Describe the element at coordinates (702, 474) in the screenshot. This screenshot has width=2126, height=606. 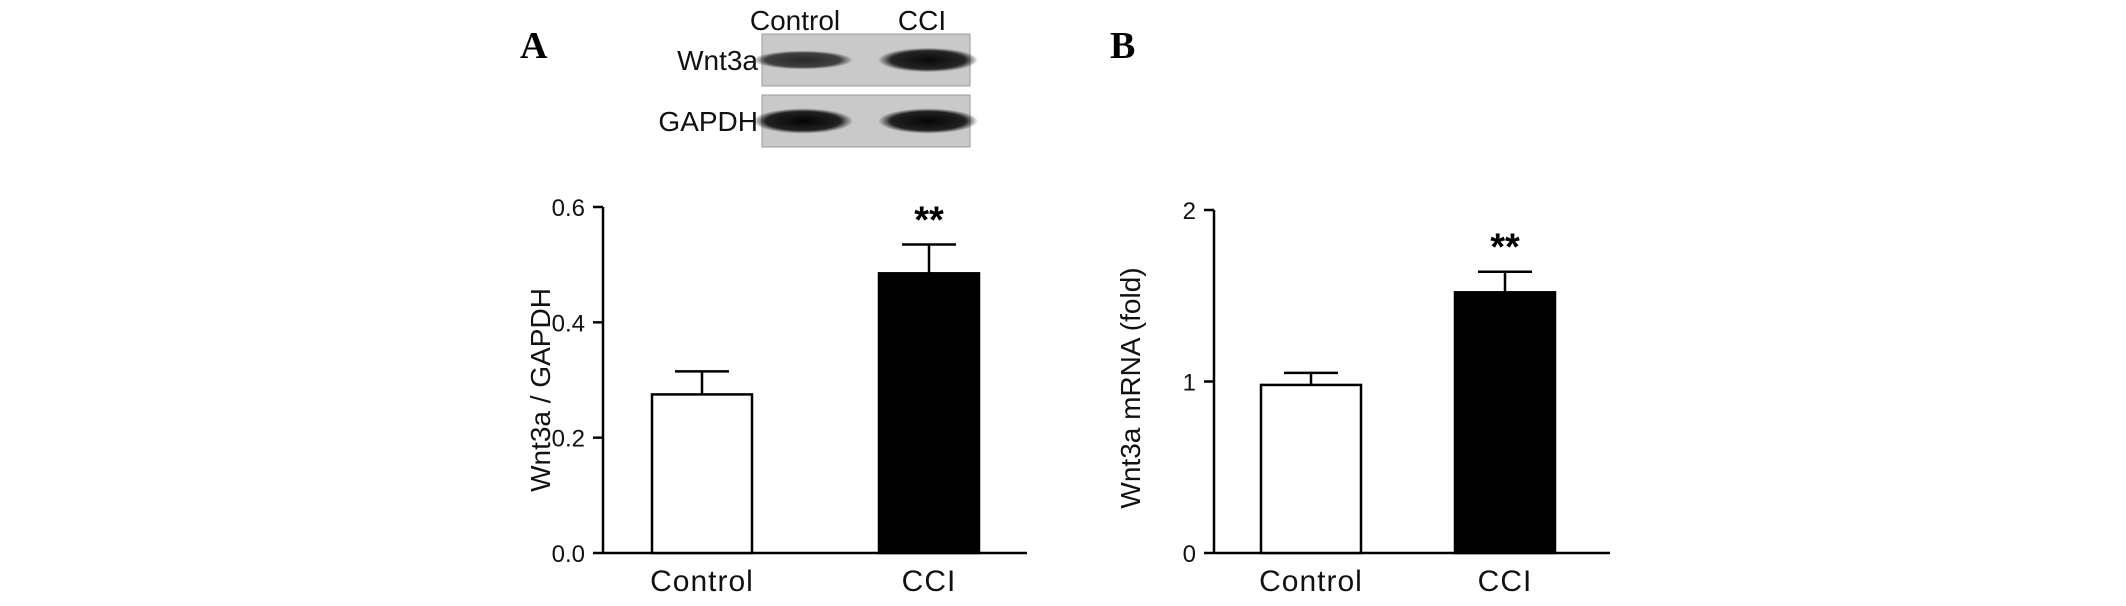
I see `chart-a-bar-control` at that location.